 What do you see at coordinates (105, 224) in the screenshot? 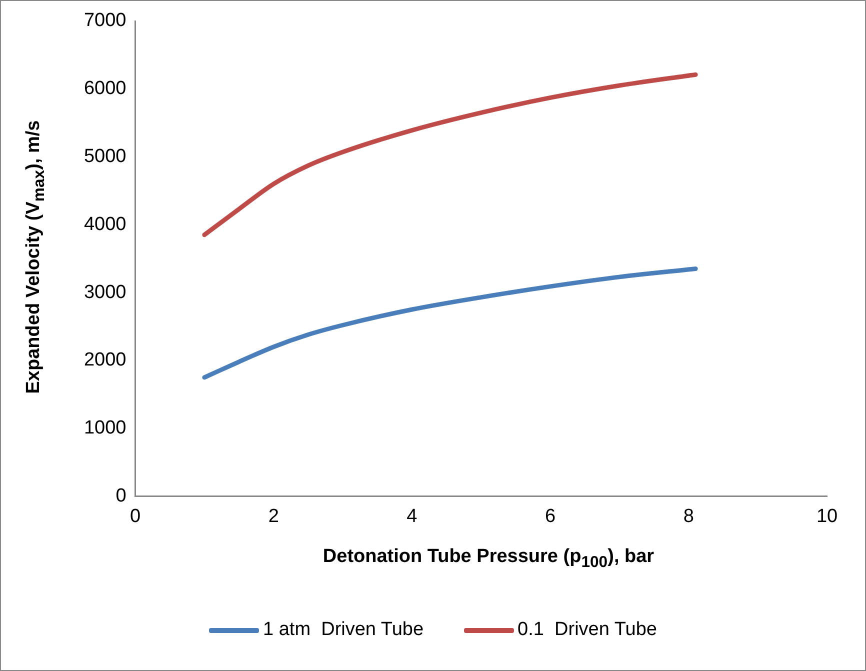
I see `y-tick-label: 4000` at bounding box center [105, 224].